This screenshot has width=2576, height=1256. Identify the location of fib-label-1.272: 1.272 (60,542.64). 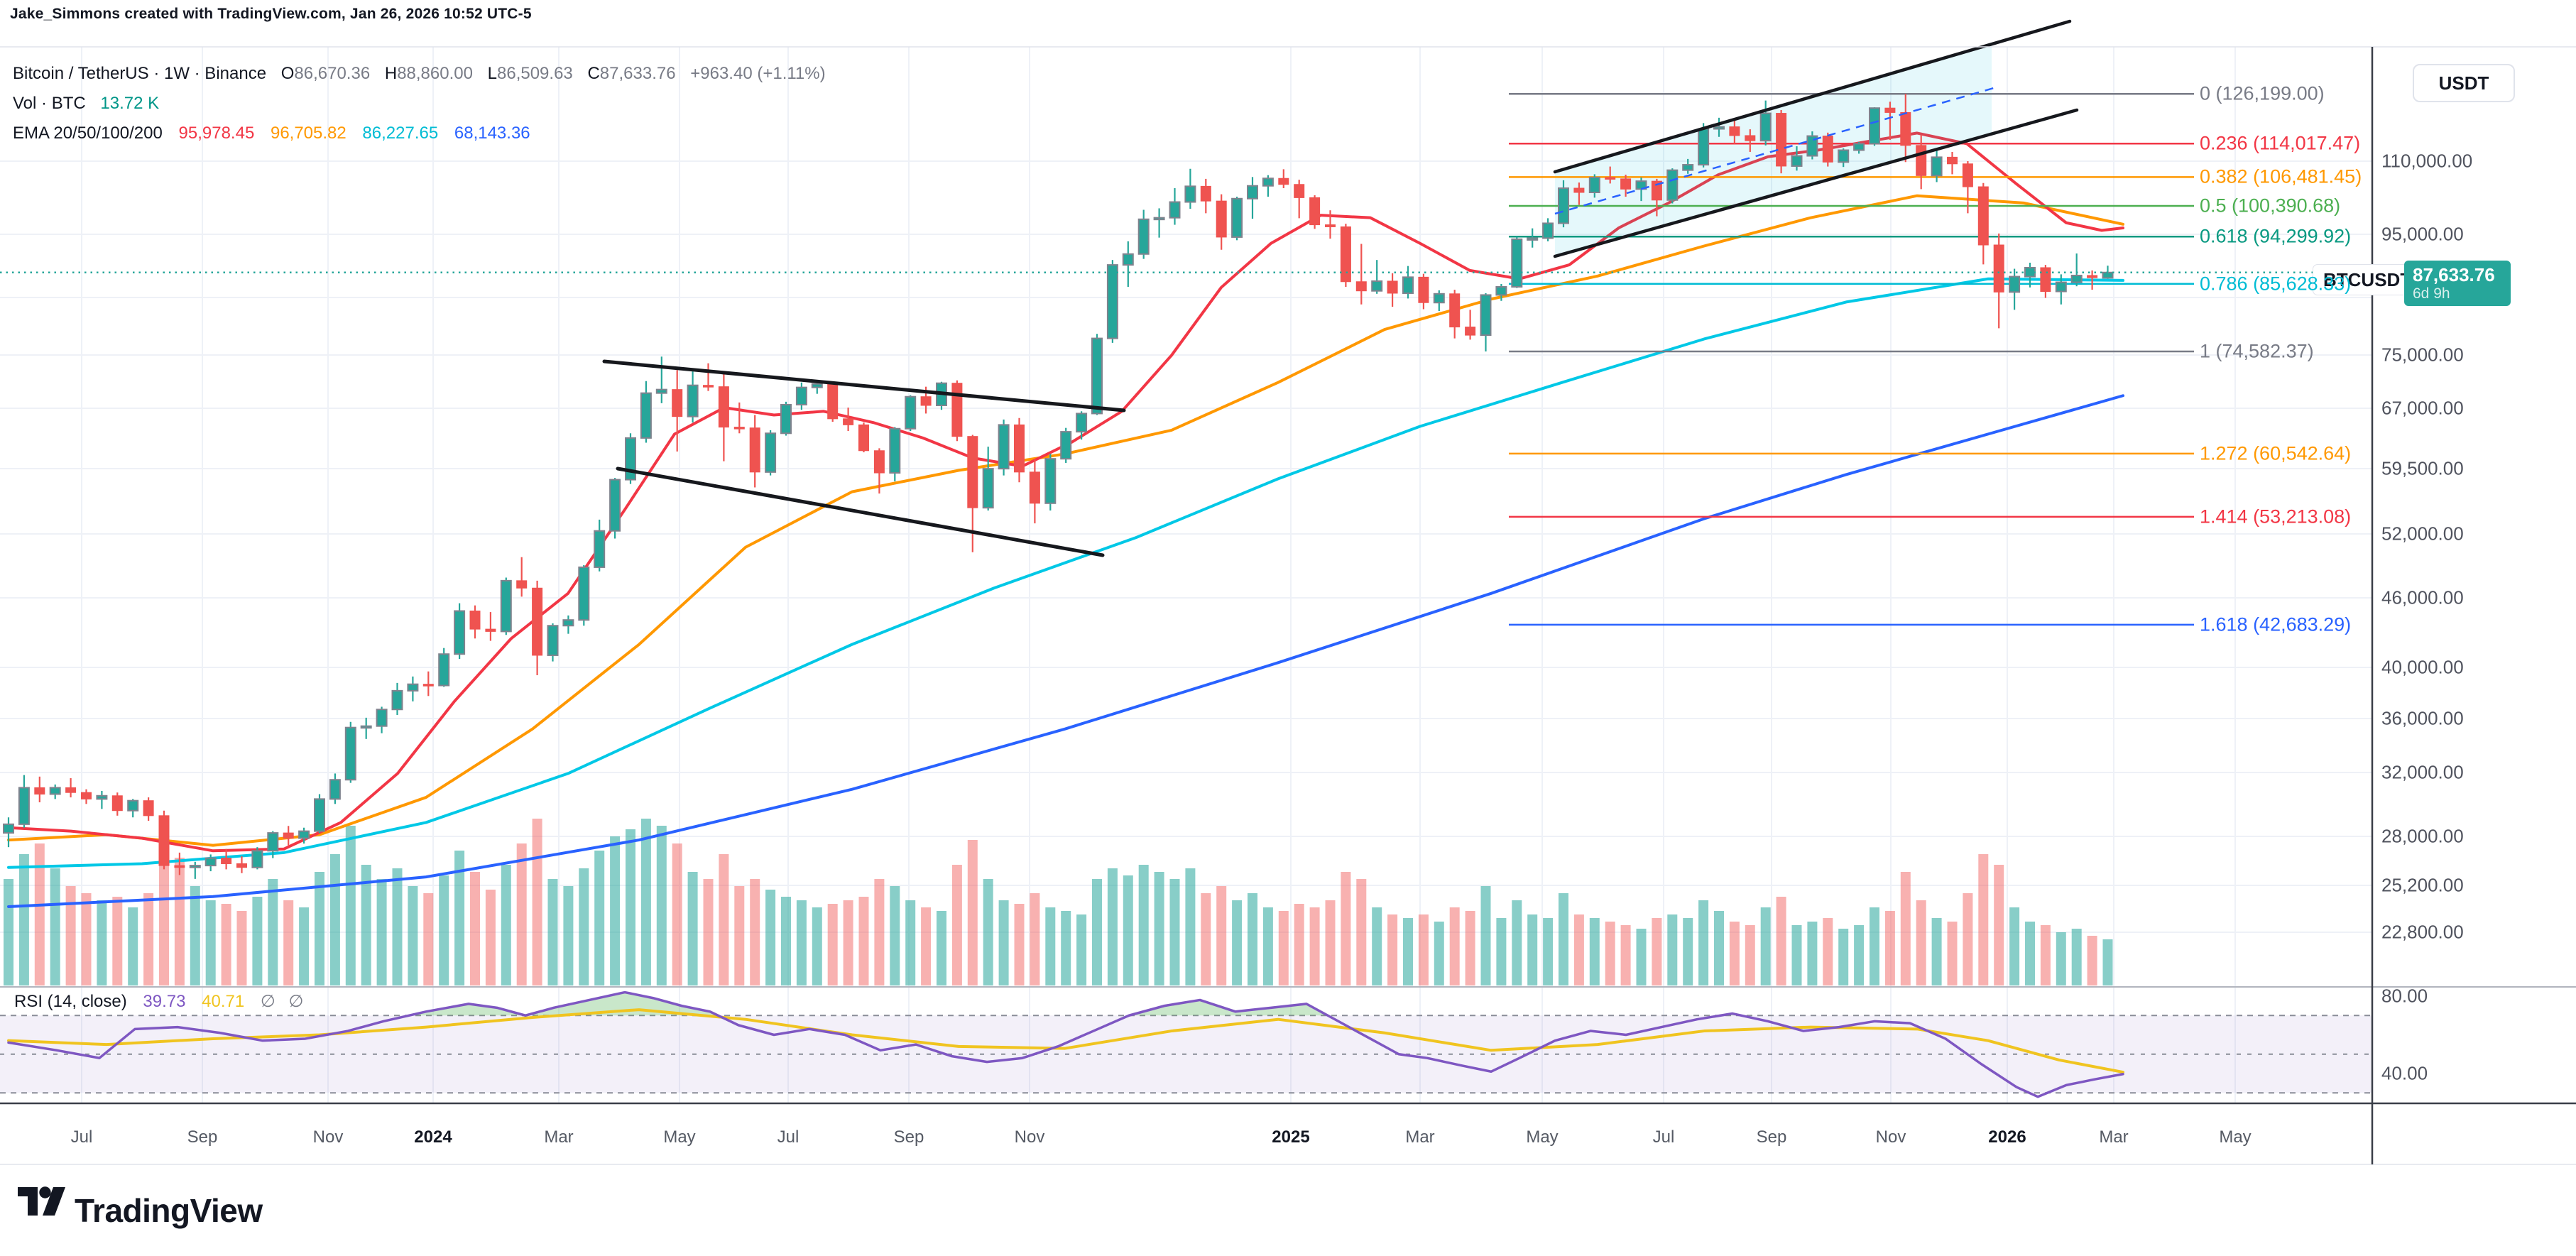
(2276, 453).